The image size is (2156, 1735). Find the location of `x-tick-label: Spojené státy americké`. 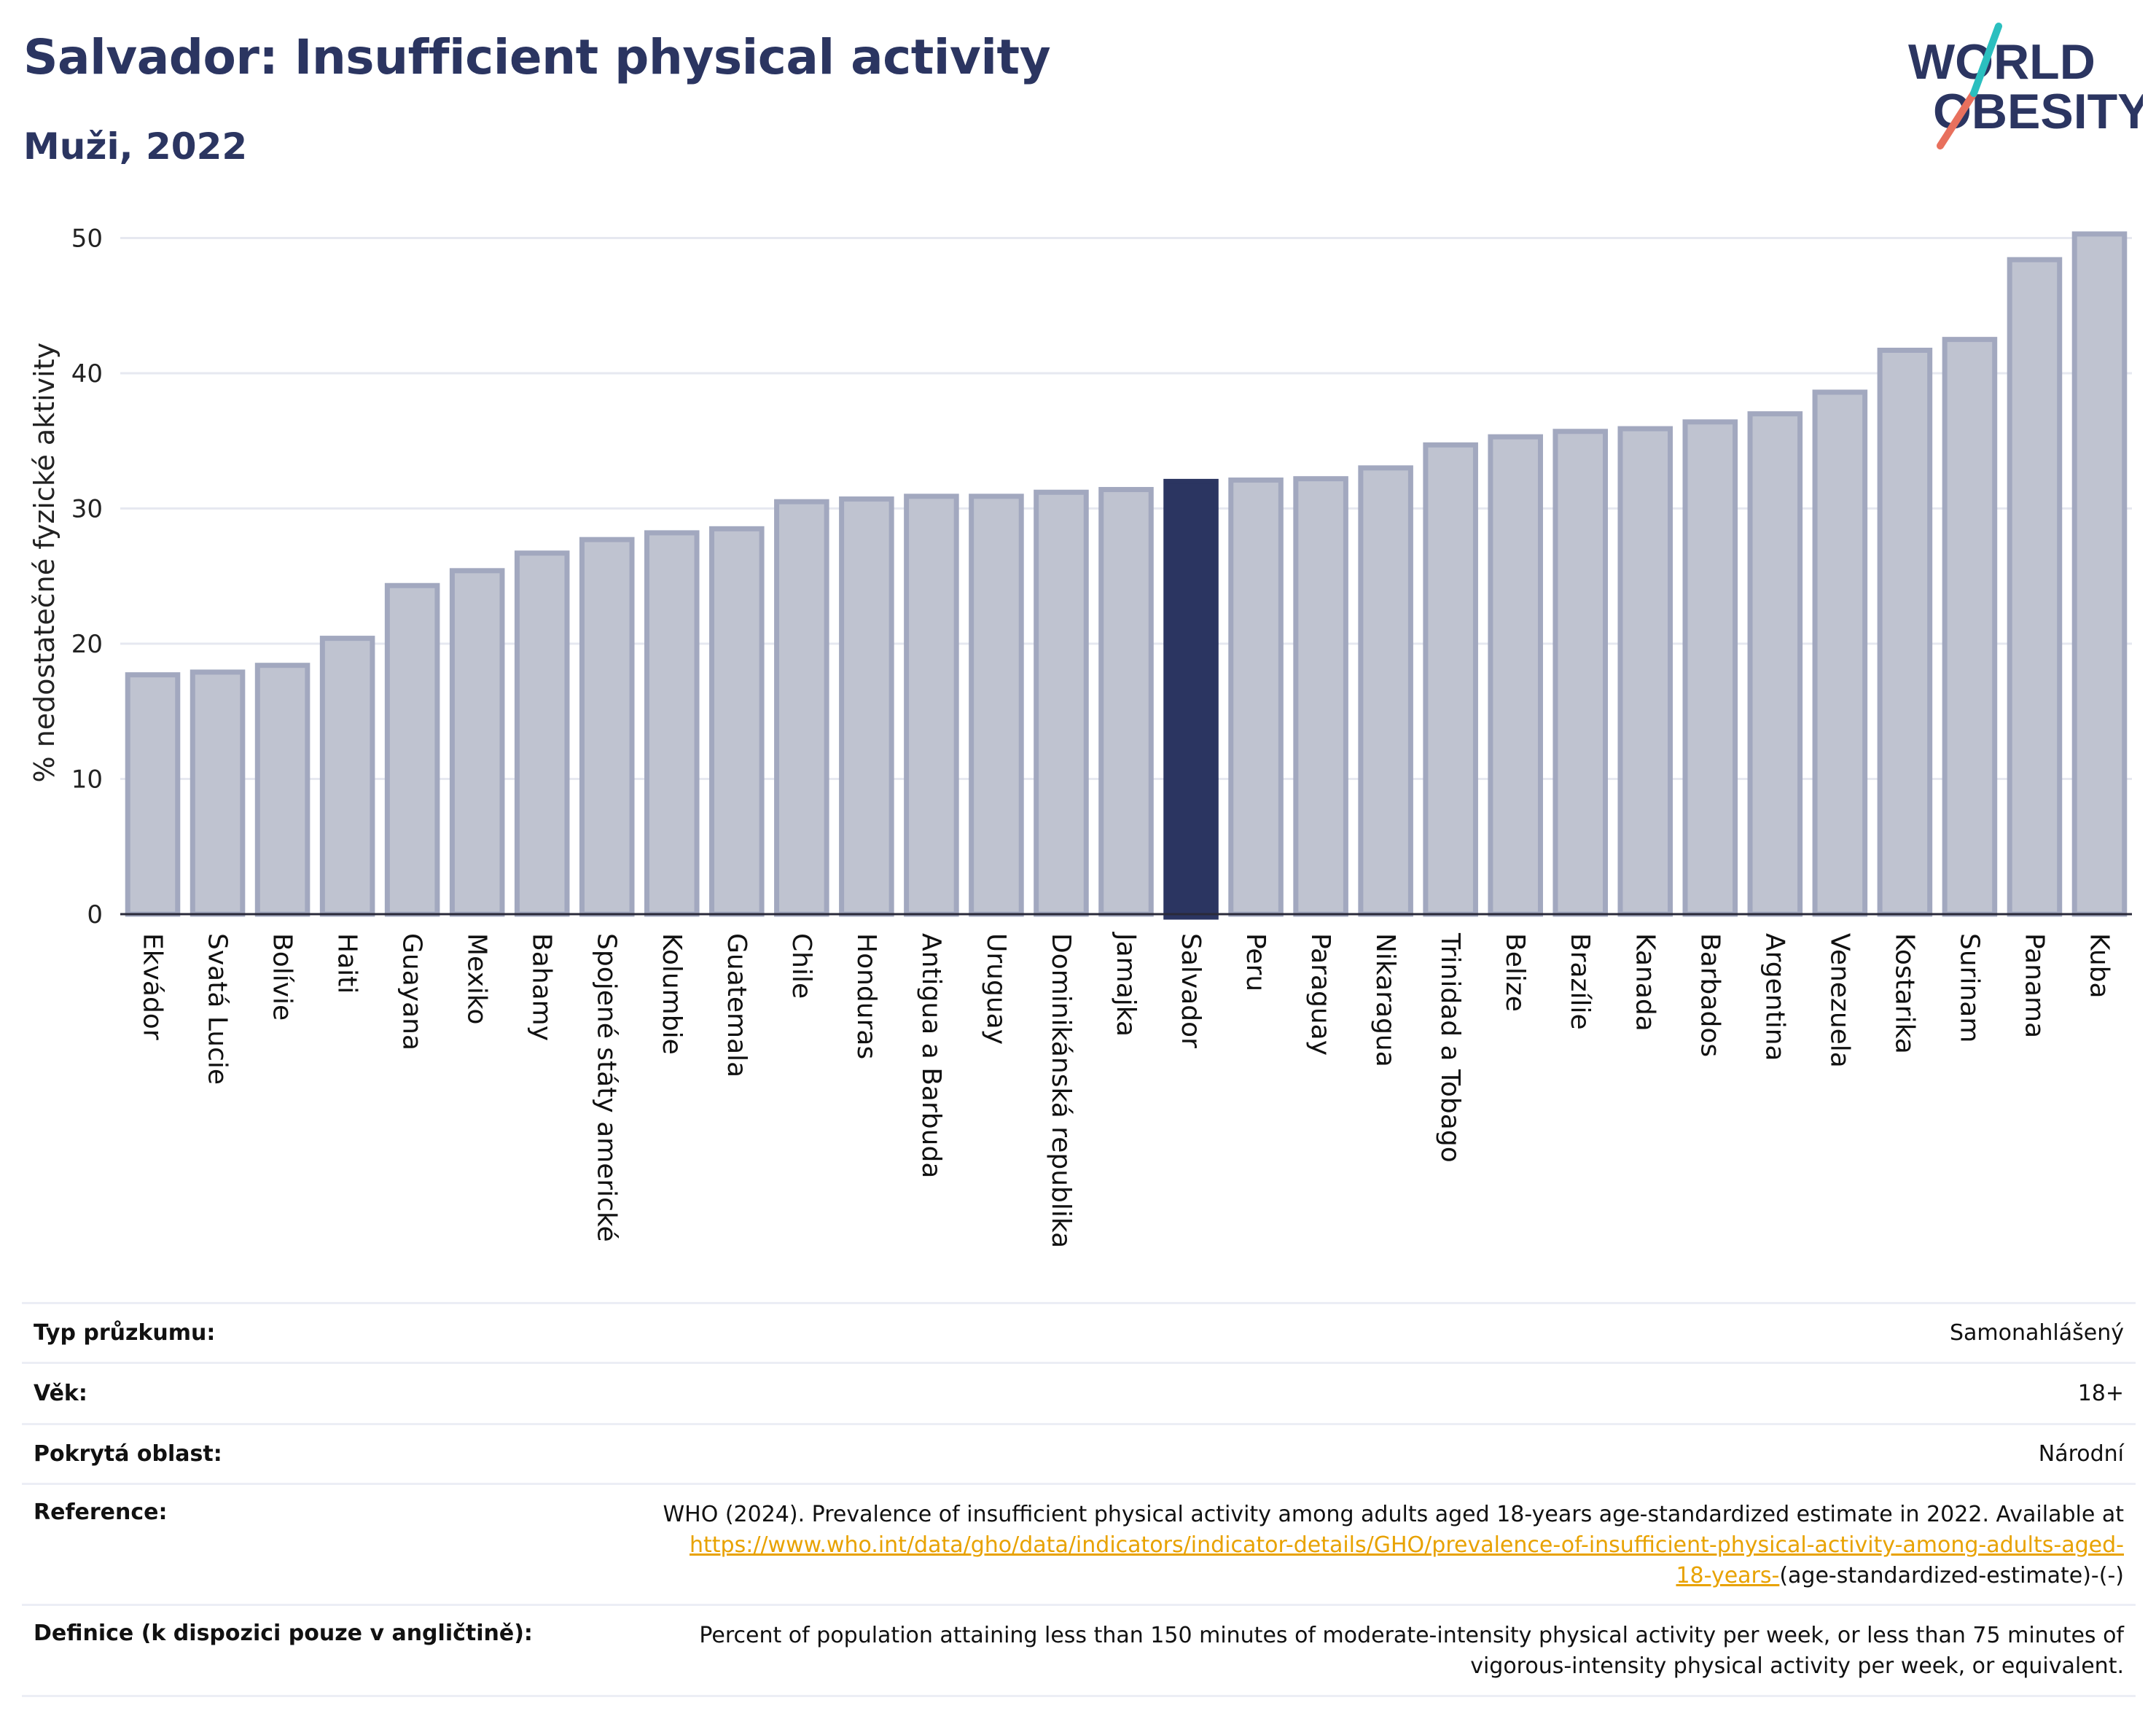

x-tick-label: Spojené státy americké is located at coordinates (607, 1087).